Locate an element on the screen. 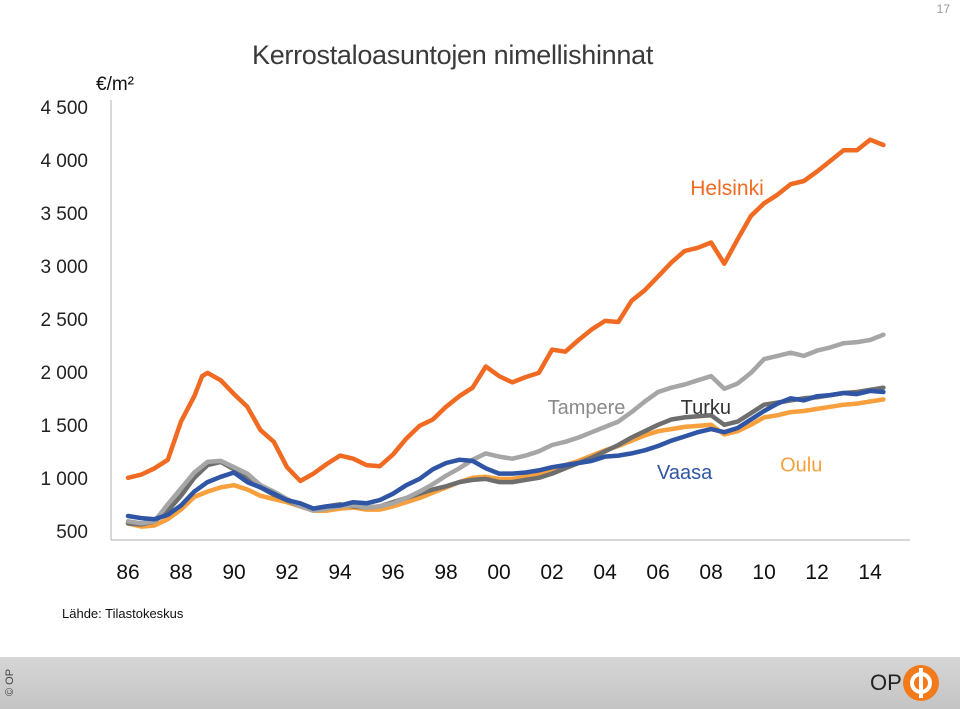 This screenshot has width=960, height=709. x-tick-label: 88 is located at coordinates (181, 572).